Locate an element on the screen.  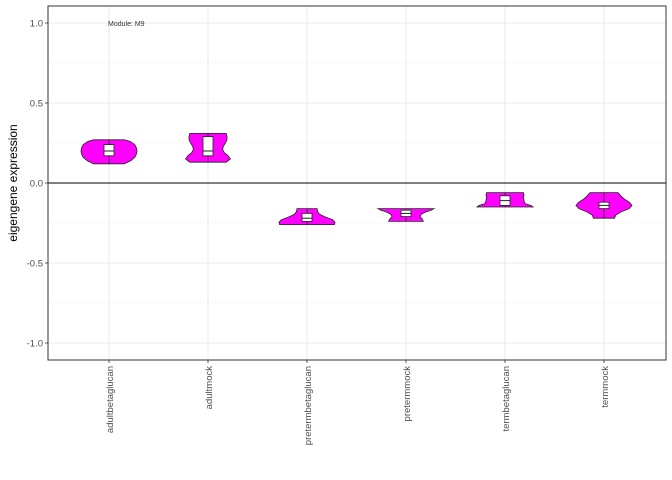
x-tick-label: termmock is located at coordinates (605, 387).